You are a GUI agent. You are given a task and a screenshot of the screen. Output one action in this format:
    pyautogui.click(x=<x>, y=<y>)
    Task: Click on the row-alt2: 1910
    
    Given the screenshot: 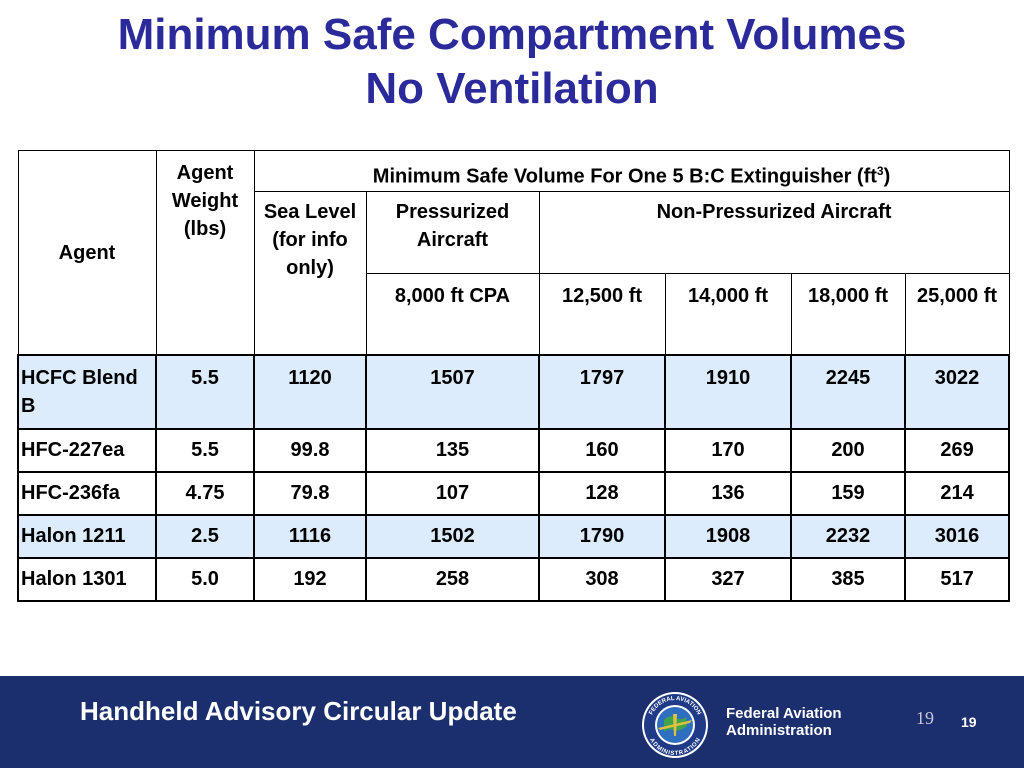 What is the action you would take?
    pyautogui.click(x=728, y=392)
    